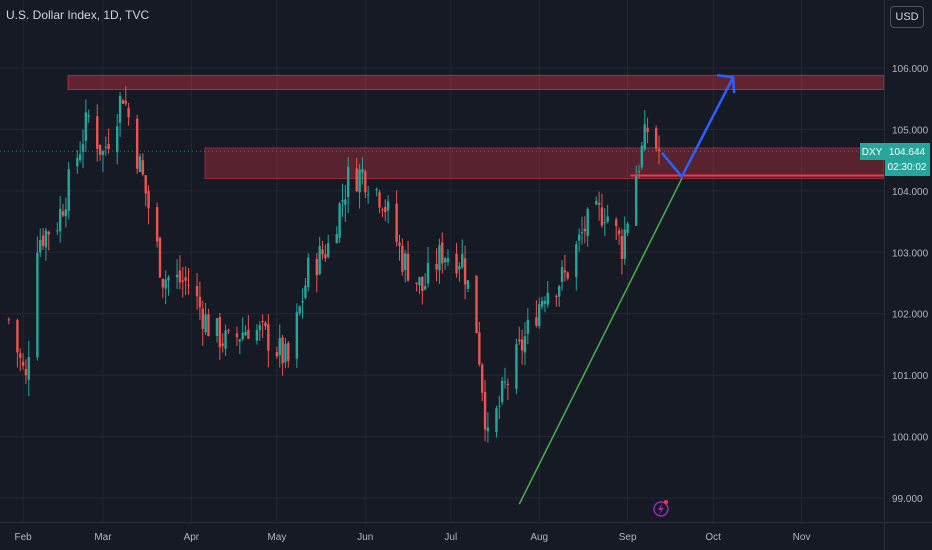  I want to click on time-tick-label: May, so click(276, 537).